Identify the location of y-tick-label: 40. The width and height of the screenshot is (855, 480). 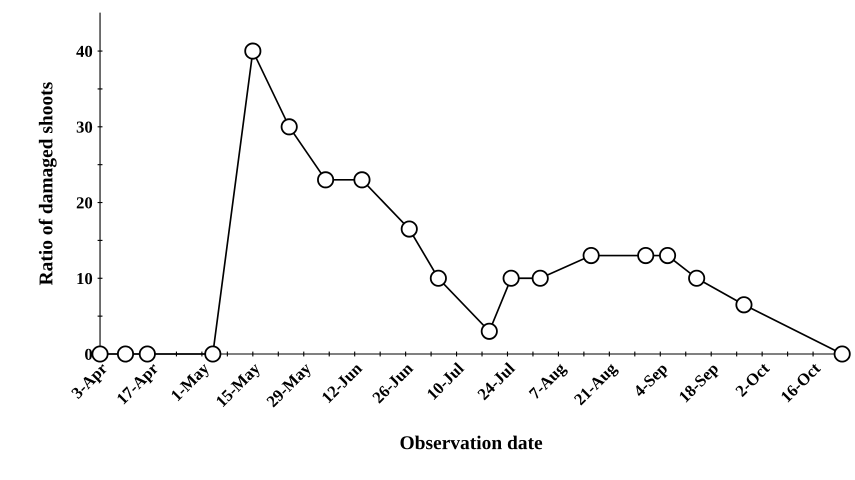
(84, 52).